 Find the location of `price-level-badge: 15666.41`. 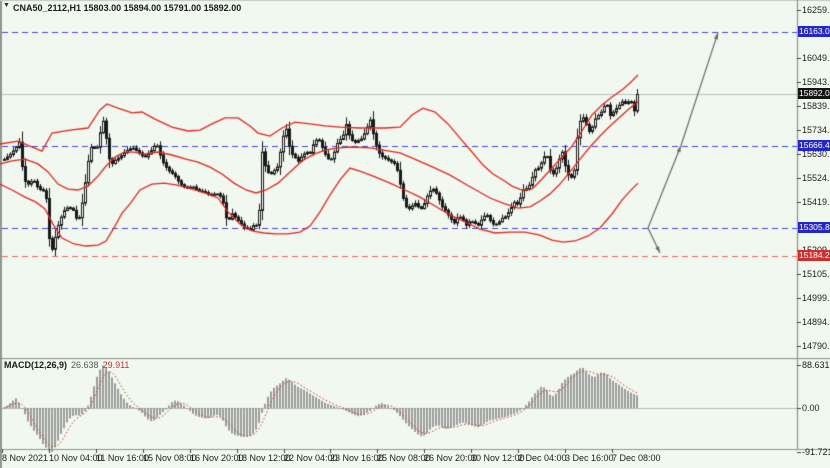

price-level-badge: 15666.41 is located at coordinates (814, 145).